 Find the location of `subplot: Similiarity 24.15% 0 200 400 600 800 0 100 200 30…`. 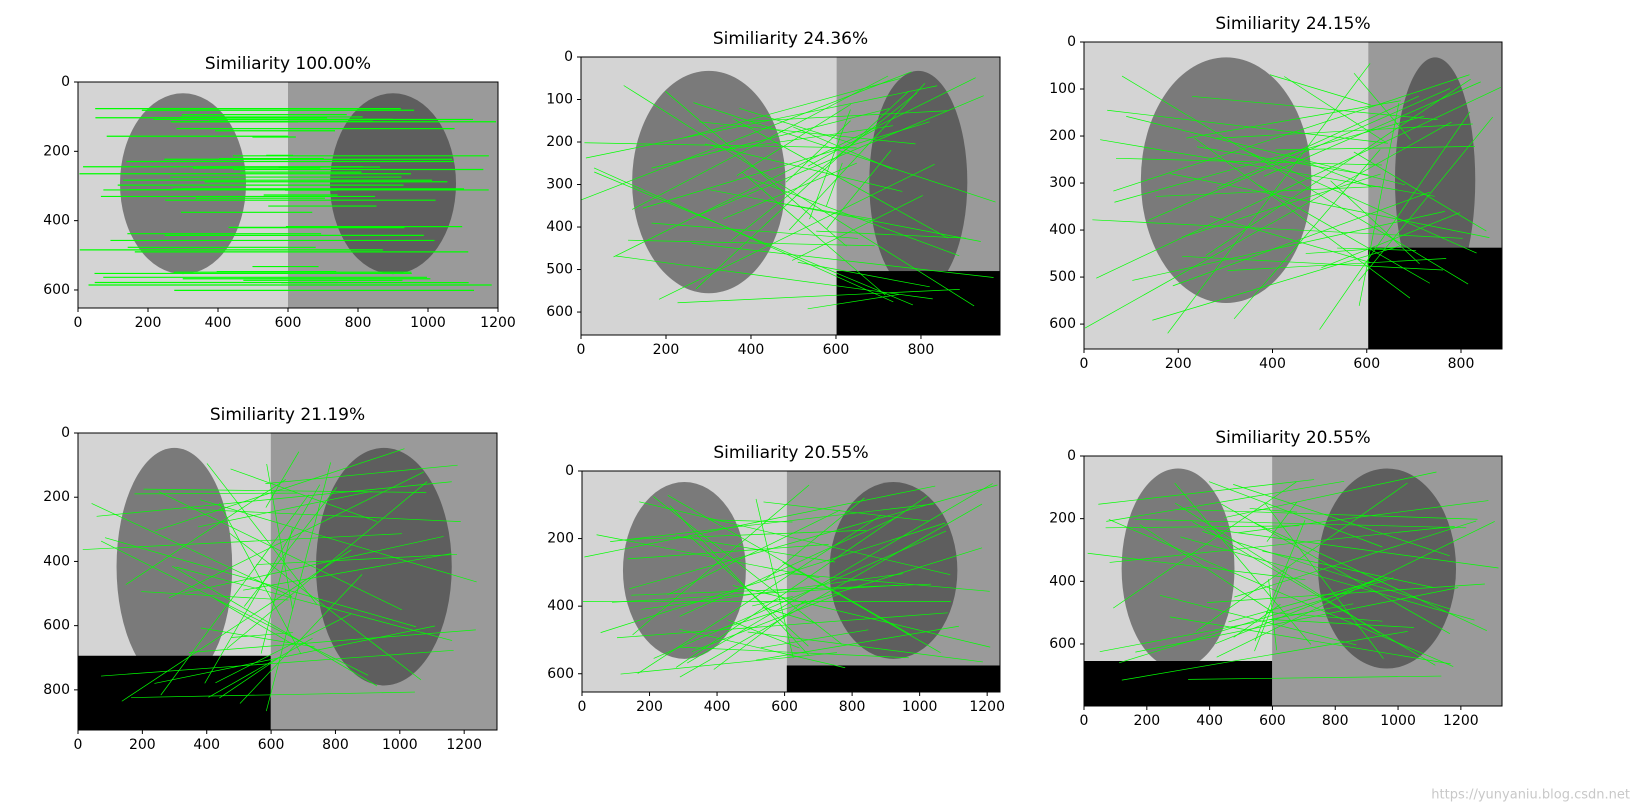

subplot: Similiarity 24.15% 0 200 400 600 800 0 100 200 30… is located at coordinates (1275, 193).